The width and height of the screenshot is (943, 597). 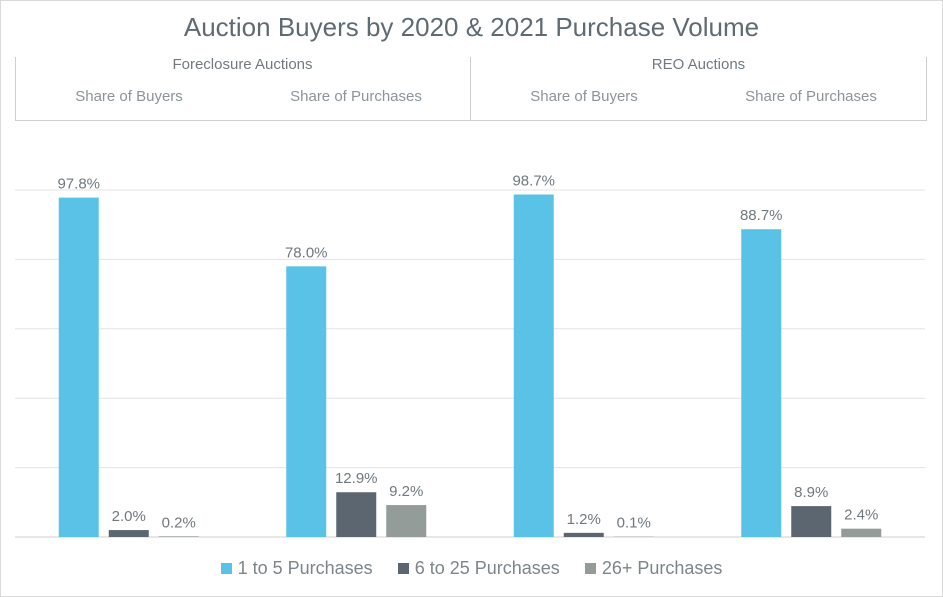 I want to click on bar-series2-cat2, so click(x=356, y=514).